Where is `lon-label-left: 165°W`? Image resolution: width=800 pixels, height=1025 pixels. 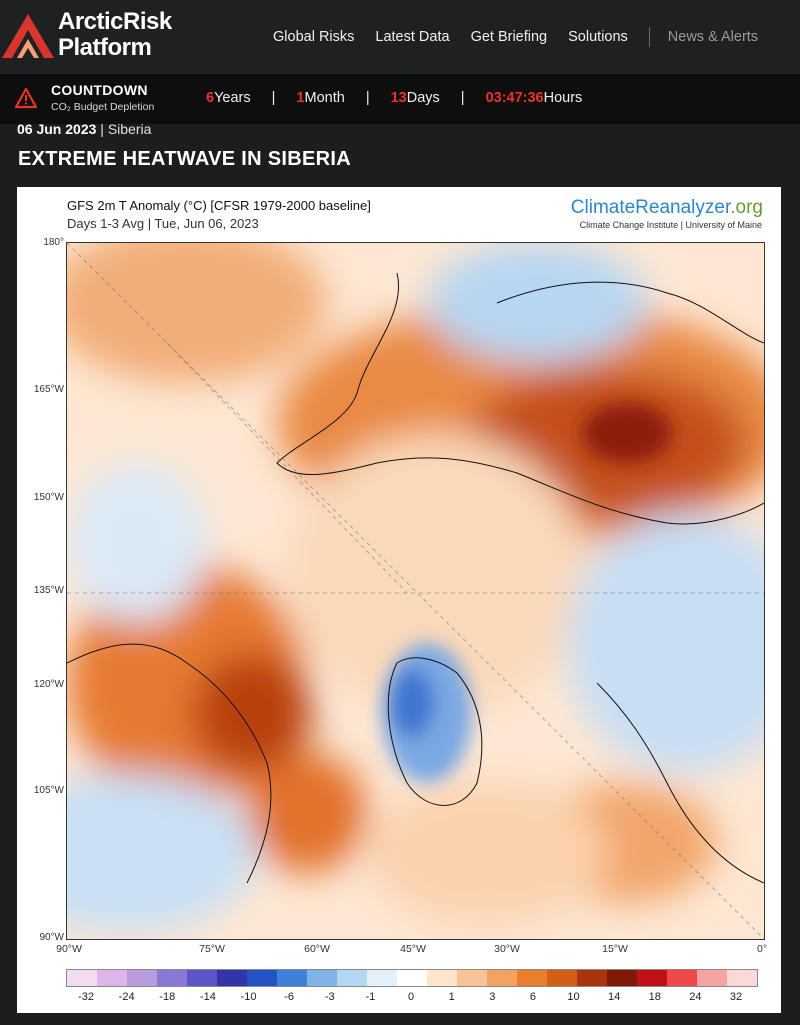 lon-label-left: 165°W is located at coordinates (48, 389).